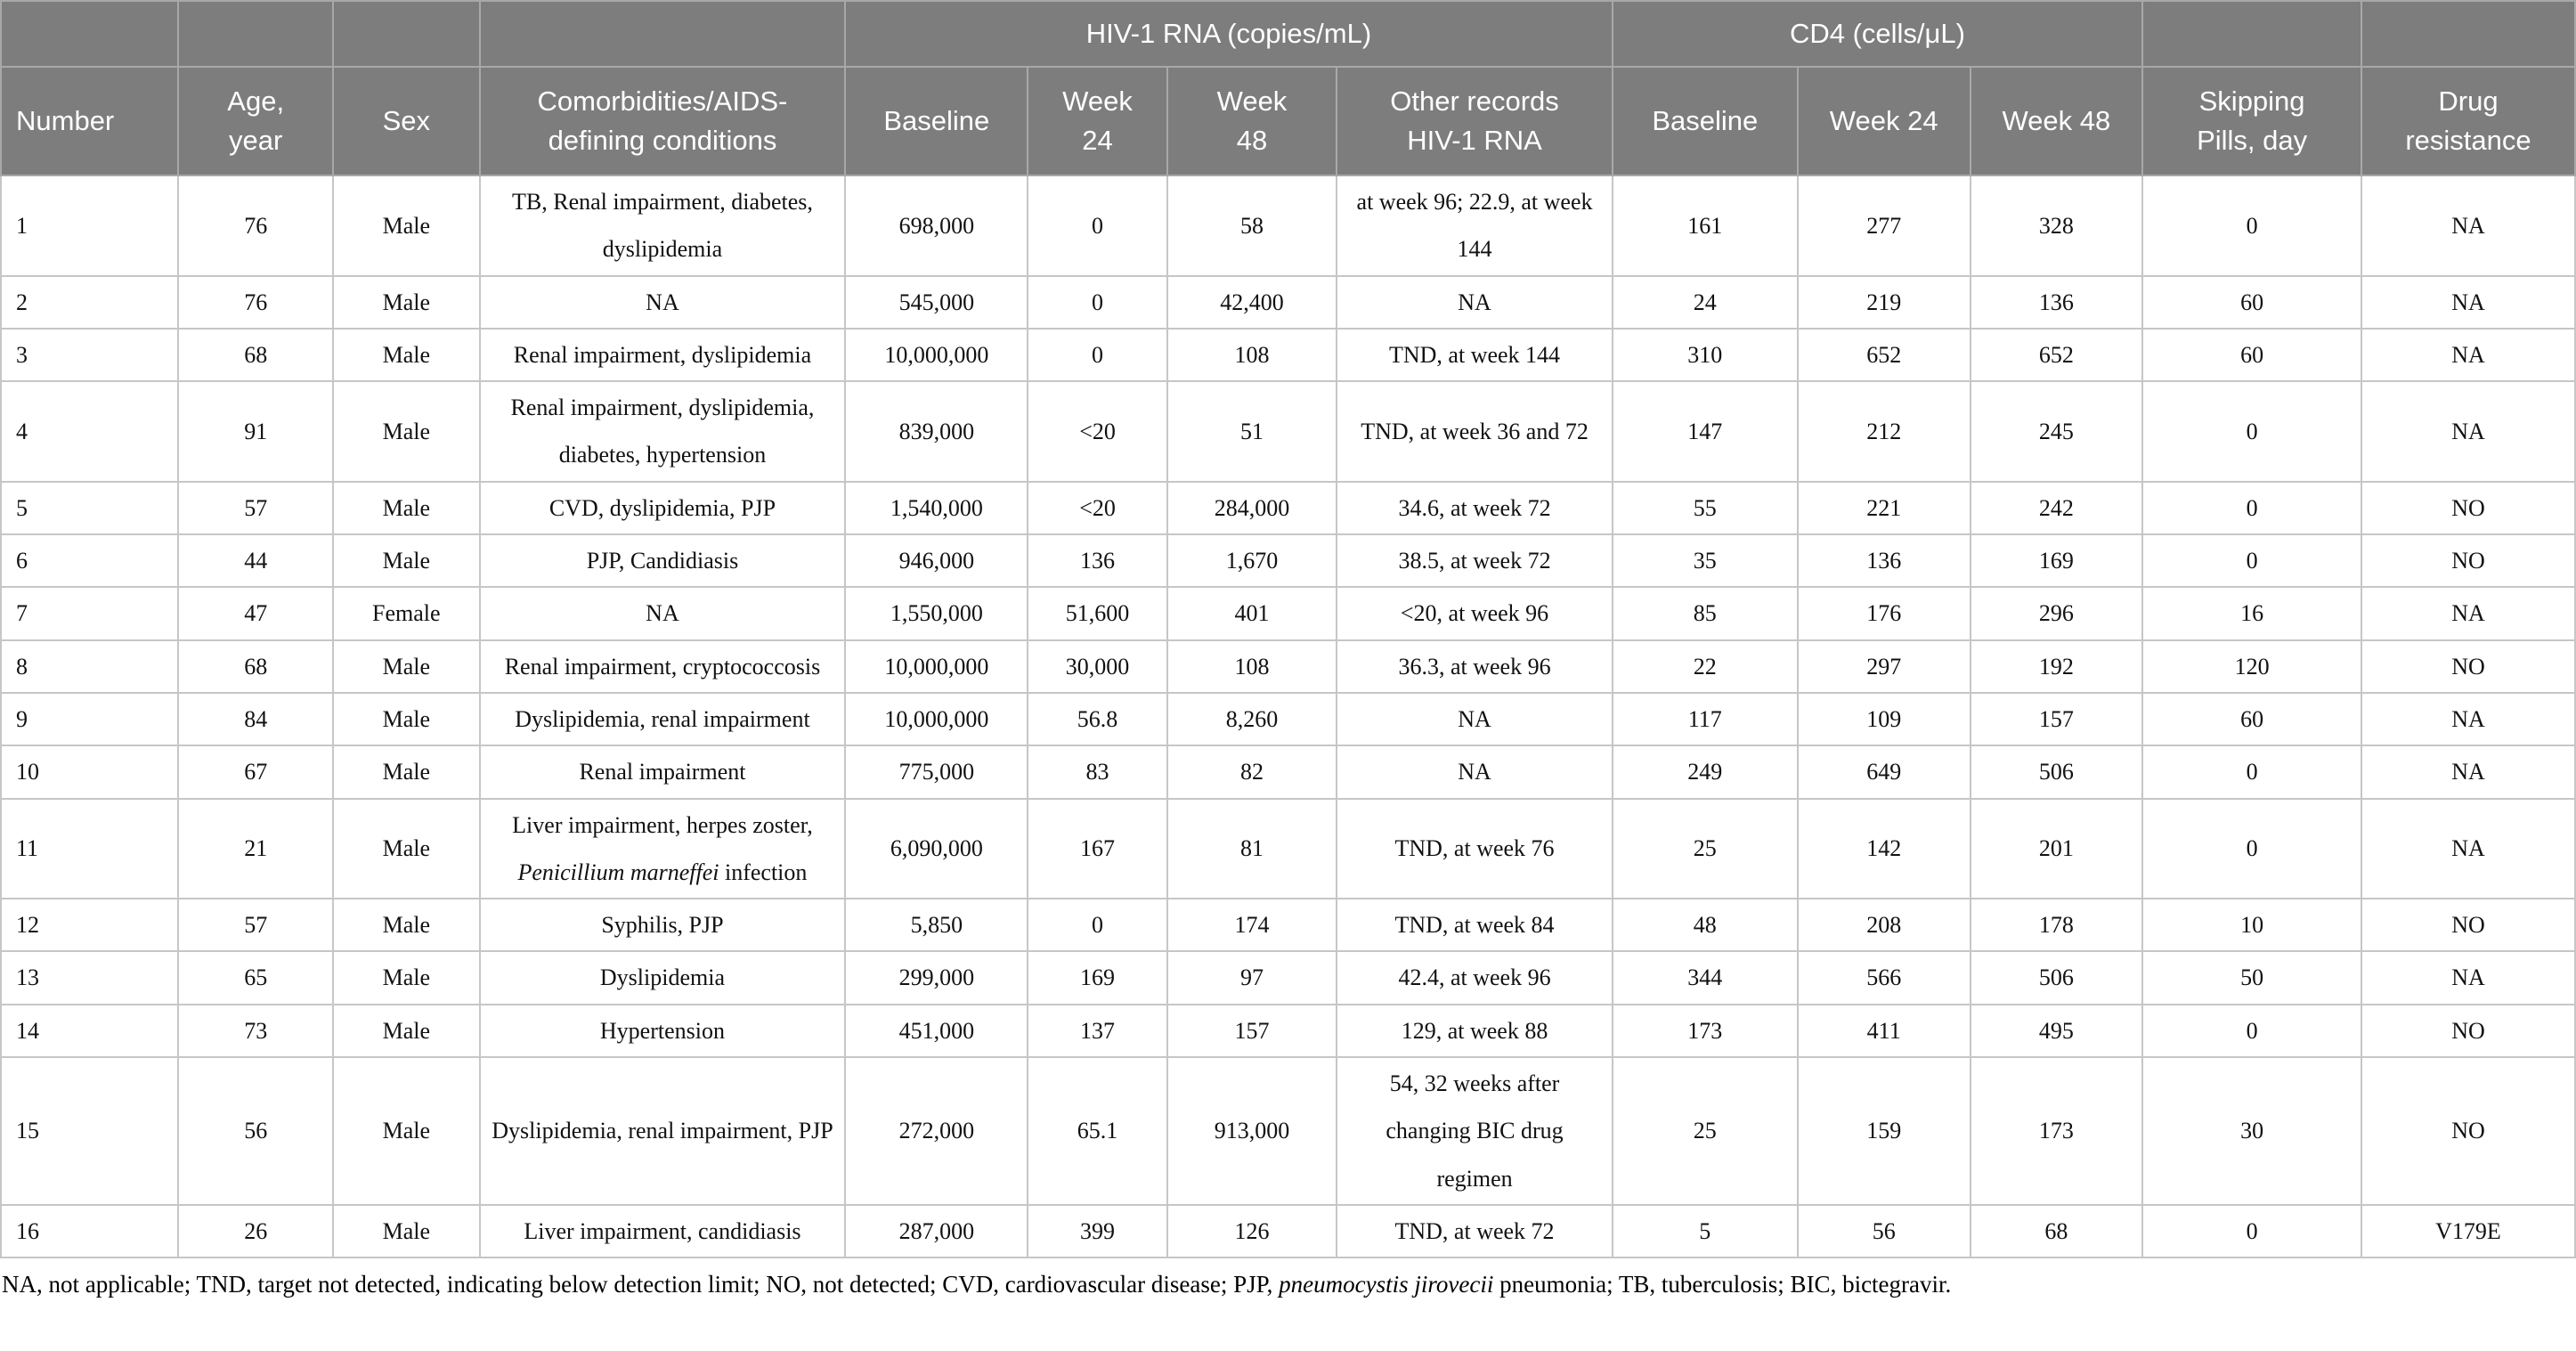 This screenshot has width=2576, height=1351. I want to click on header-cell: Comorbidities/AIDS- defining conditions, so click(662, 121).